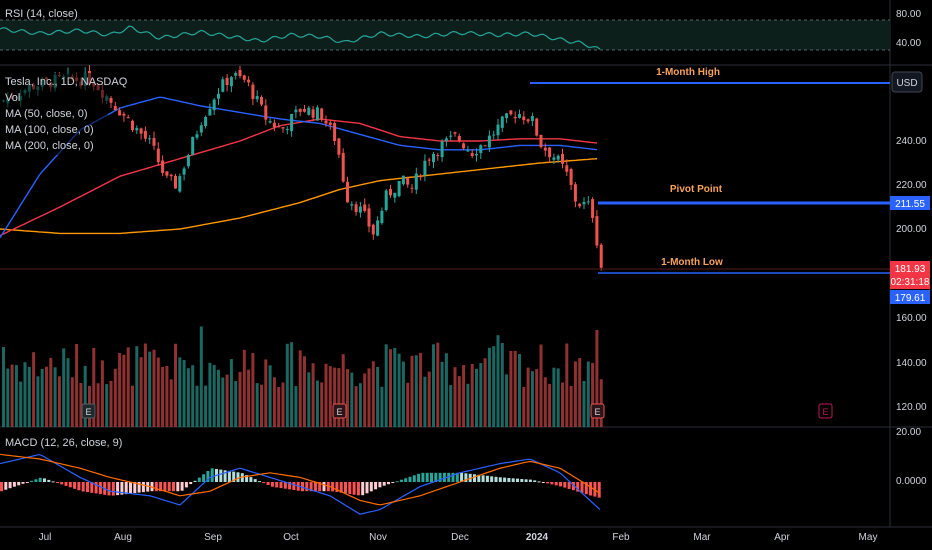  What do you see at coordinates (12, 98) in the screenshot?
I see `legend-volume: Vol` at bounding box center [12, 98].